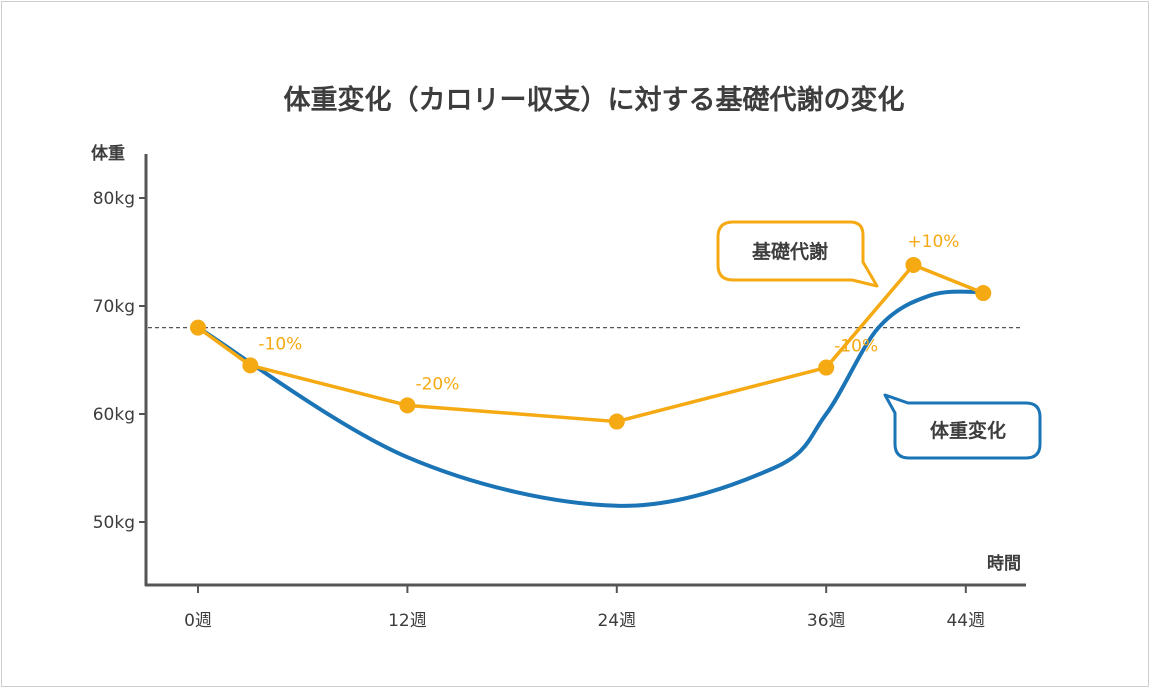  I want to click on y-tick-label: 60kg, so click(114, 415).